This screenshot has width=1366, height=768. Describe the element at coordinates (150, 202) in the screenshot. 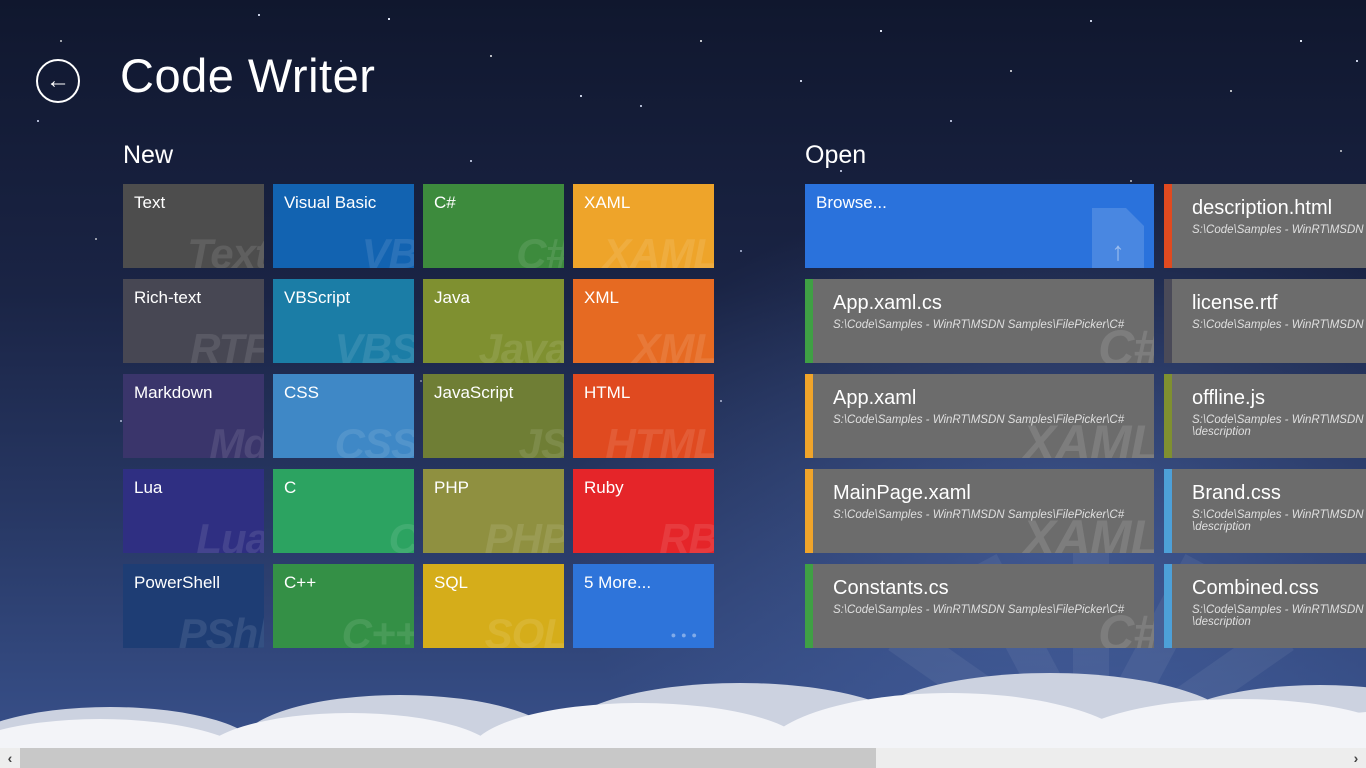

I see `tile-label: Text` at that location.